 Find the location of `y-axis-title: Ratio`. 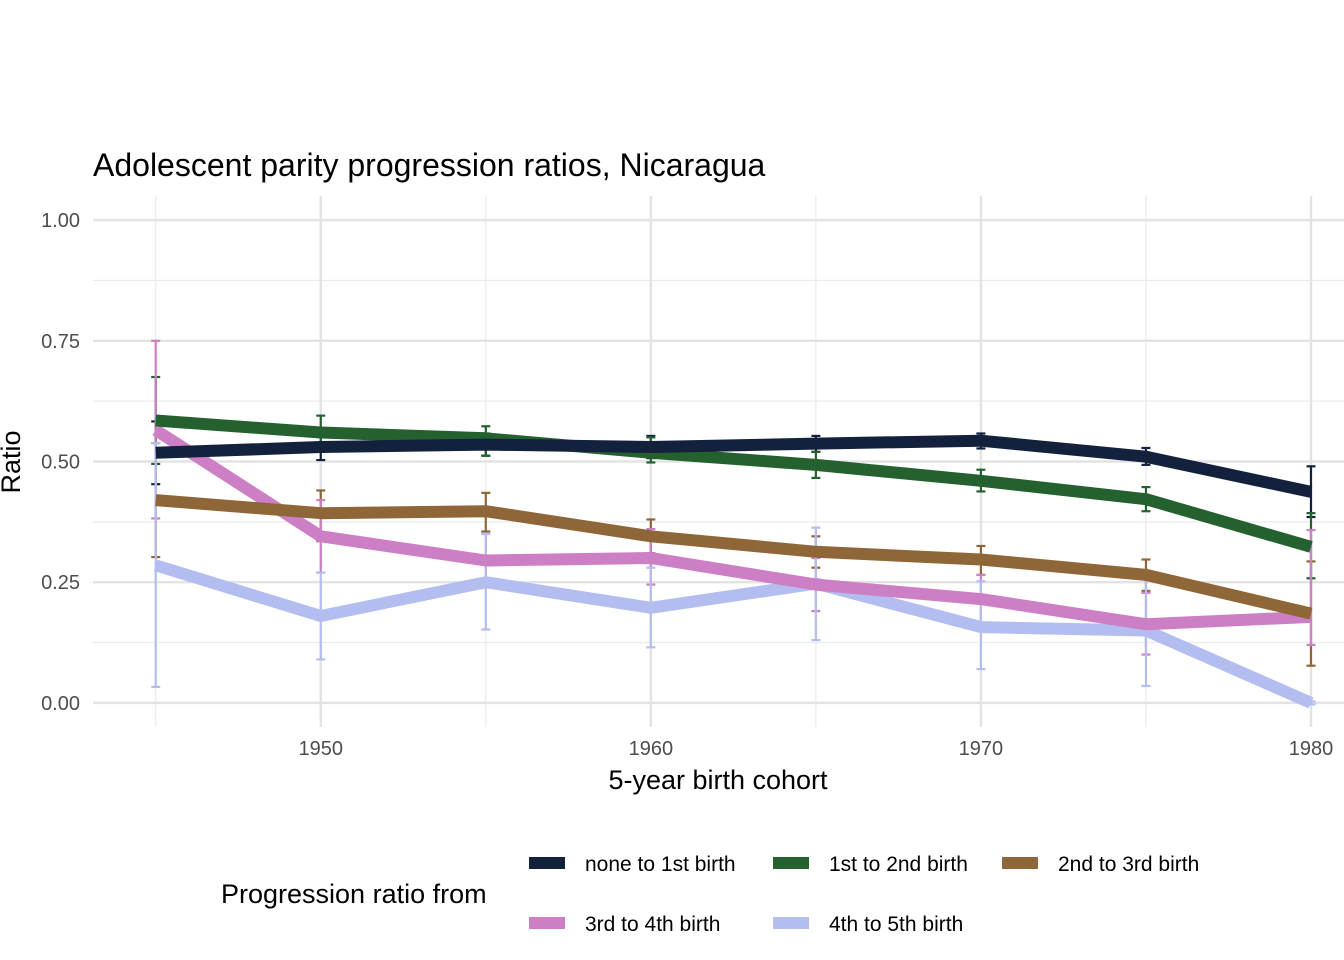

y-axis-title: Ratio is located at coordinates (13, 461).